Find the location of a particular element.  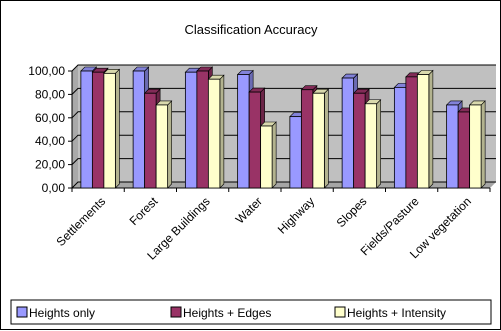

y-tick-label: 20,00 is located at coordinates (50, 165).